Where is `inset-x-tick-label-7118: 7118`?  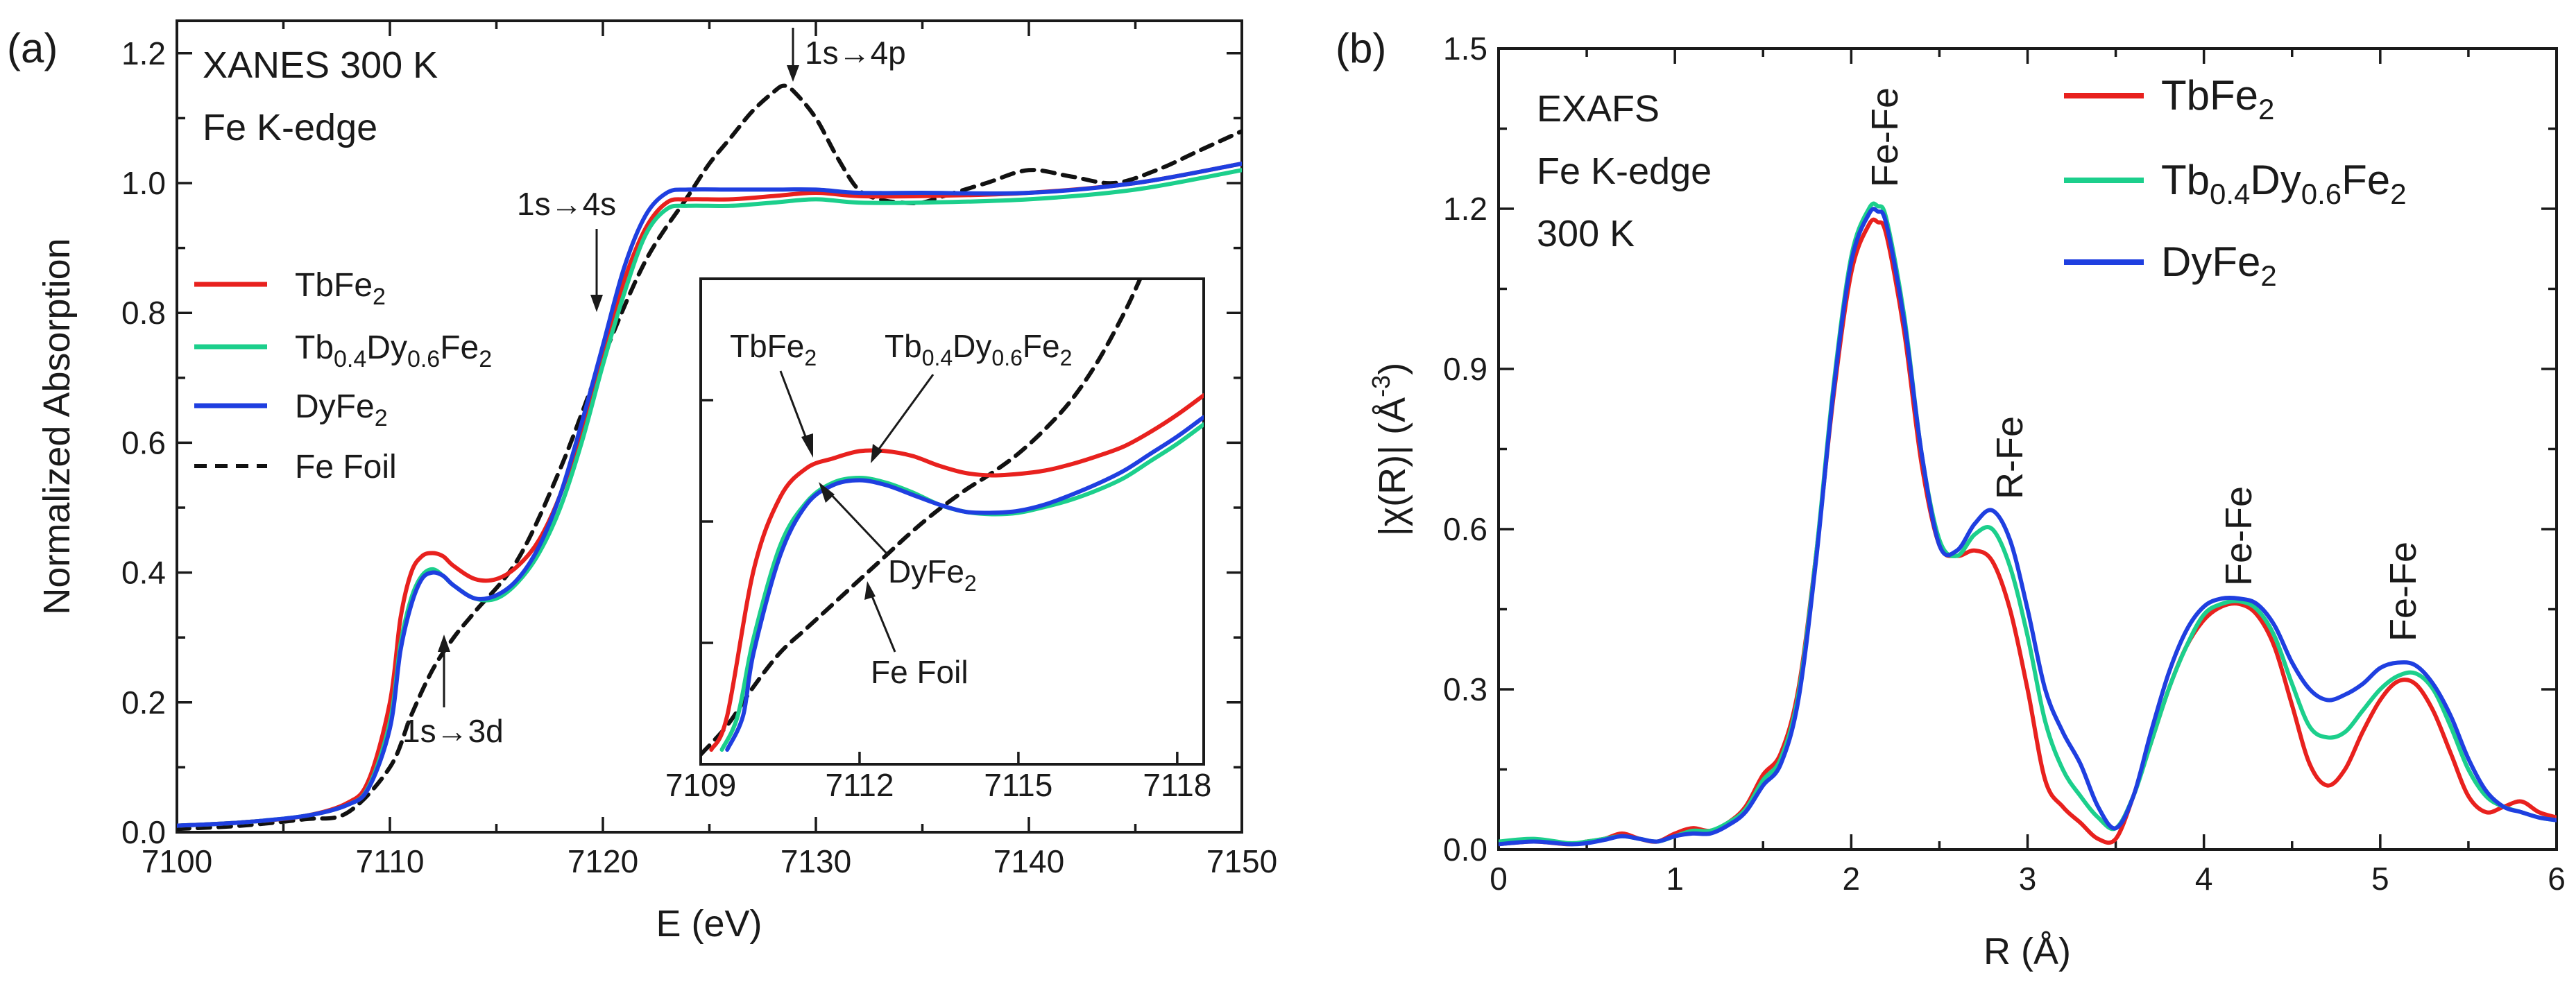 inset-x-tick-label-7118: 7118 is located at coordinates (1177, 785).